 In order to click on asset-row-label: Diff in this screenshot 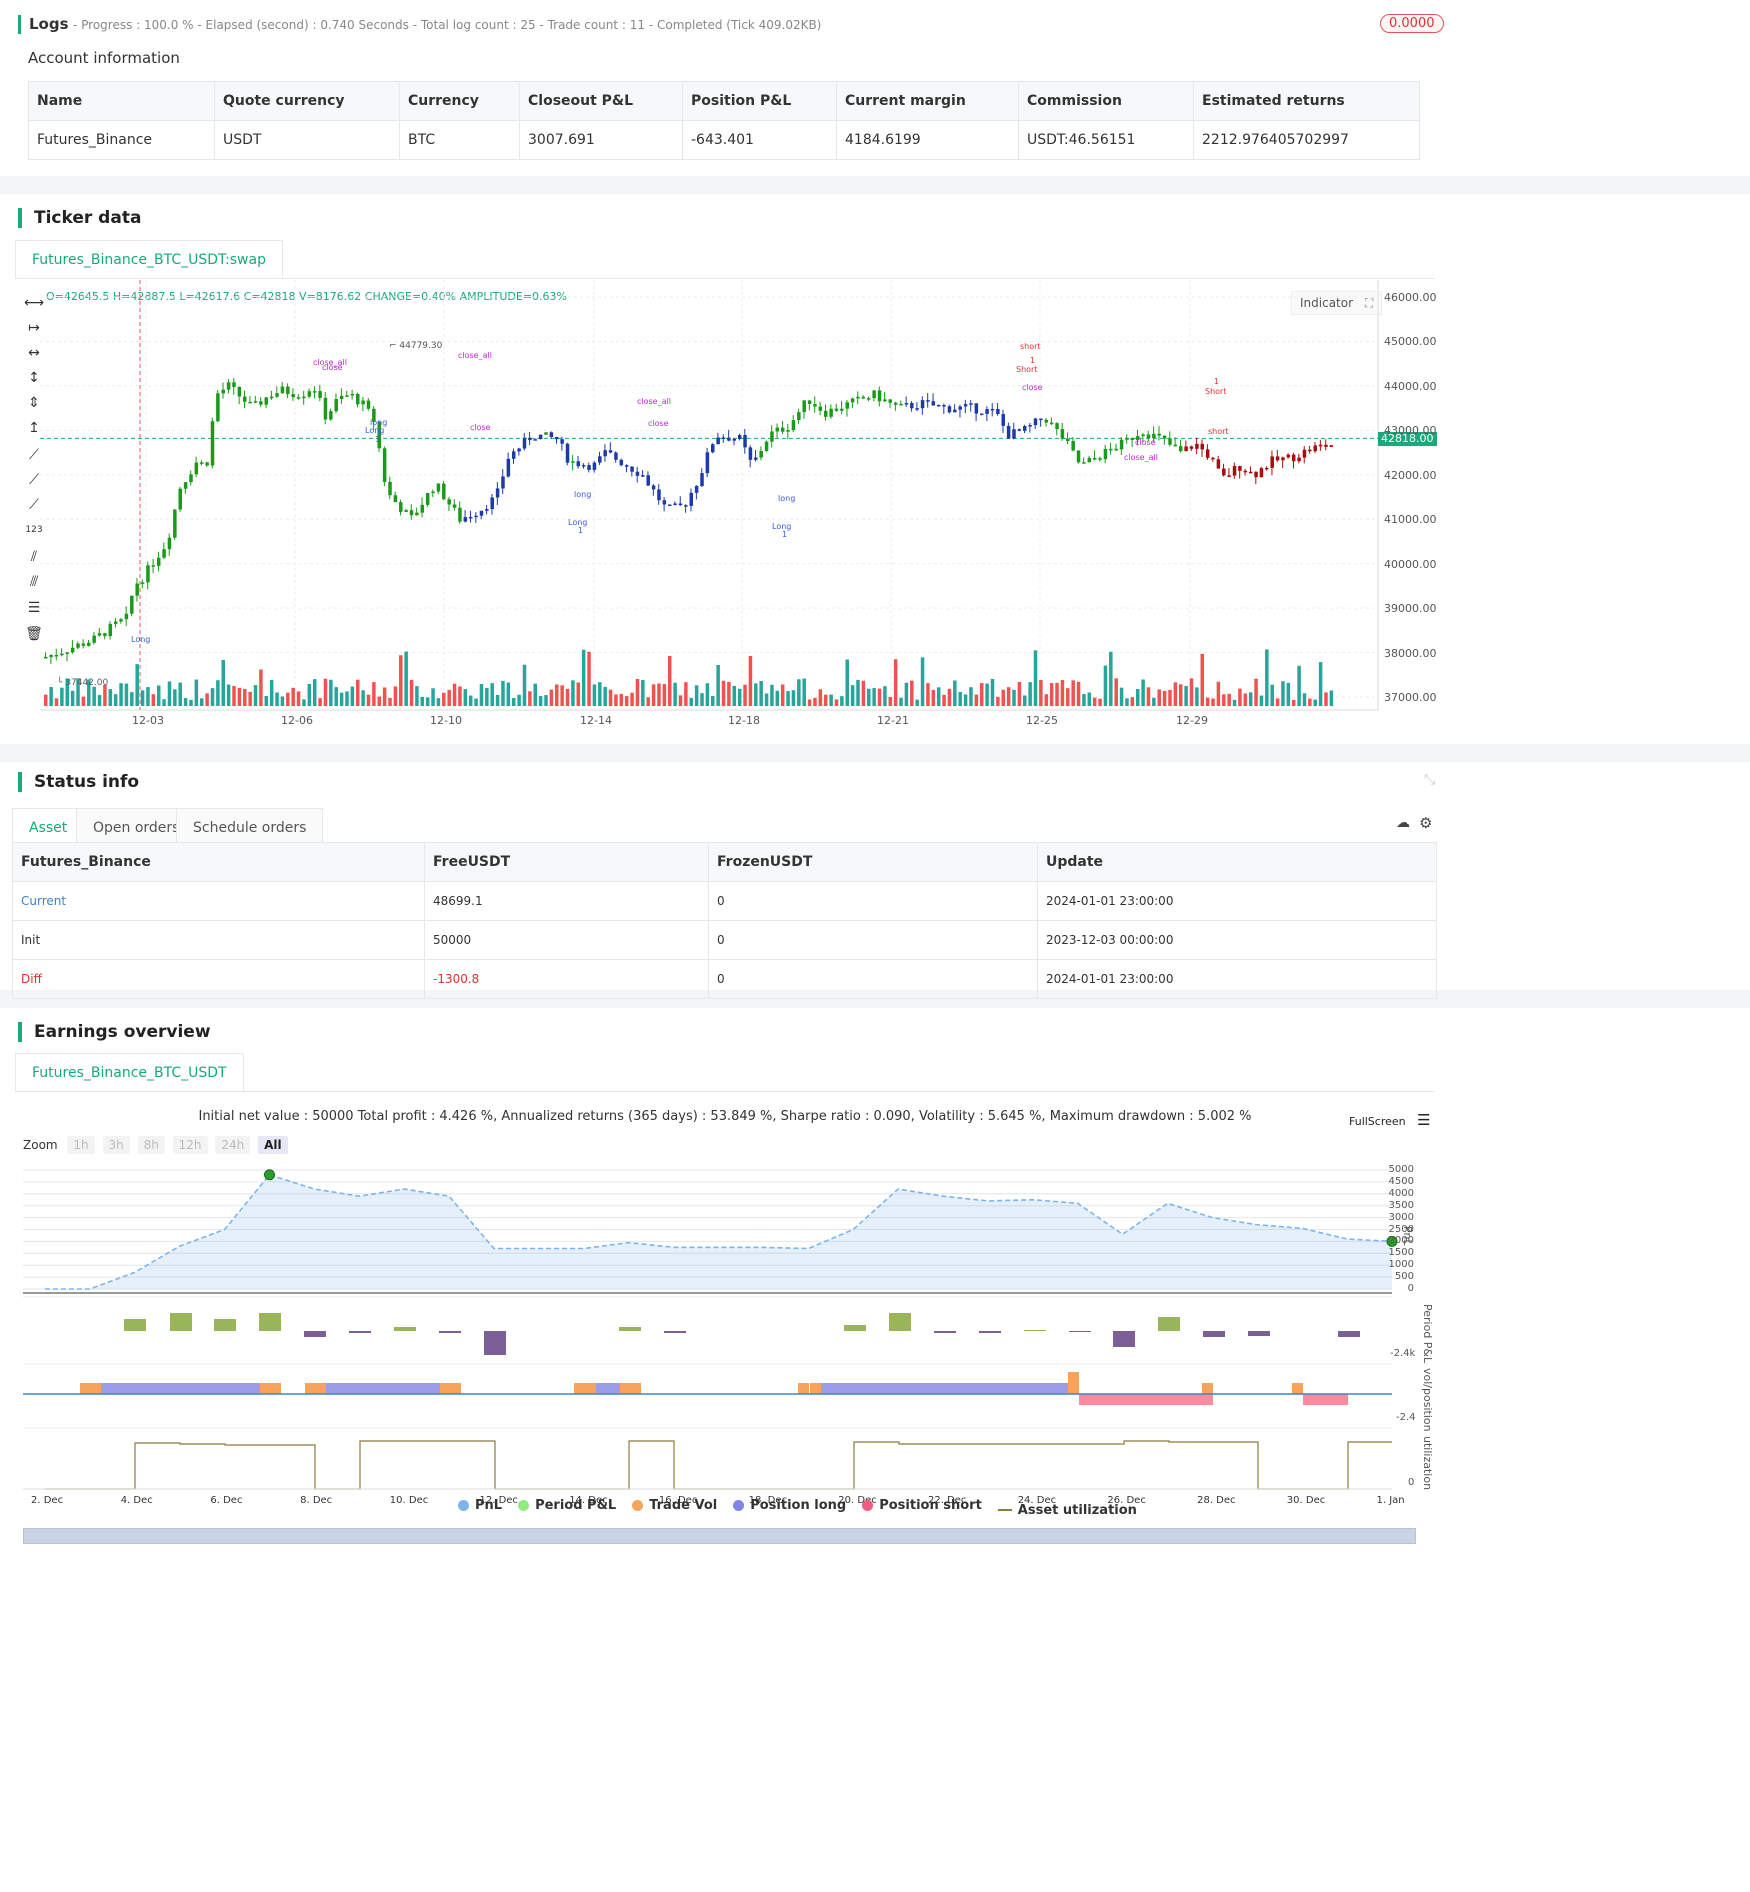, I will do `click(218, 979)`.